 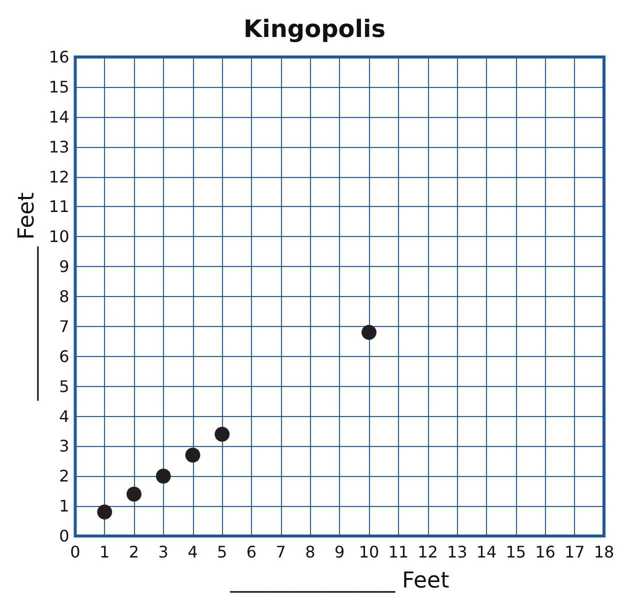 What do you see at coordinates (310, 552) in the screenshot?
I see `x-tick-label: 8` at bounding box center [310, 552].